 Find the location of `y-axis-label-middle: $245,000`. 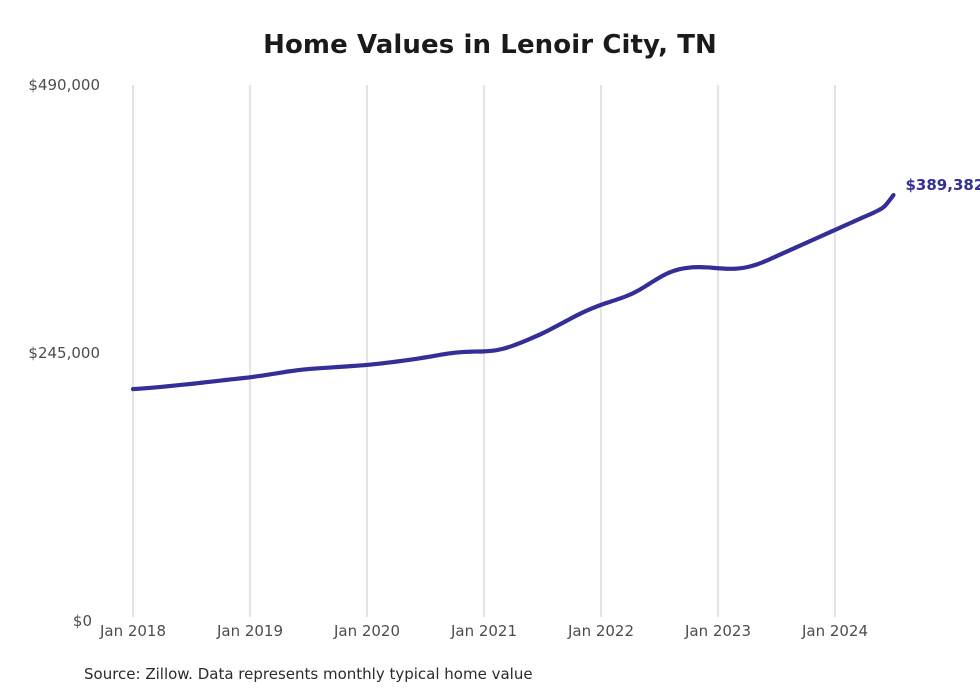

y-axis-label-middle: $245,000 is located at coordinates (64, 353).